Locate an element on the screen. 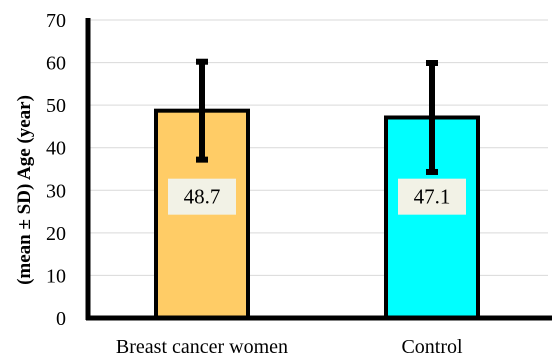 This screenshot has height=362, width=552. y-tick-label-60: 60 is located at coordinates (56, 64).